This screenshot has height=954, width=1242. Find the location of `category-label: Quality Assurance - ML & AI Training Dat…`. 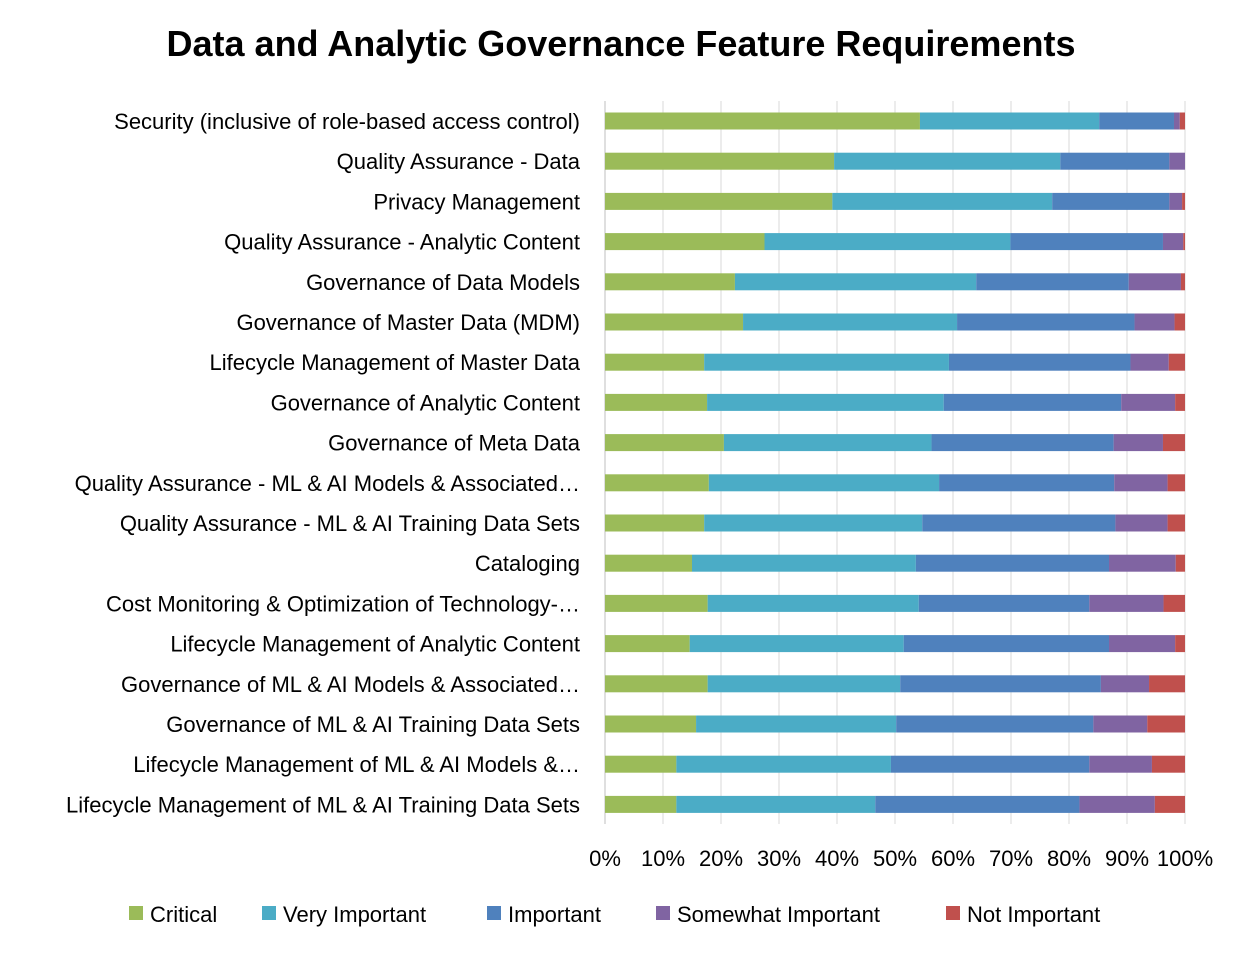

category-label: Quality Assurance - ML & AI Training Dat… is located at coordinates (350, 523).